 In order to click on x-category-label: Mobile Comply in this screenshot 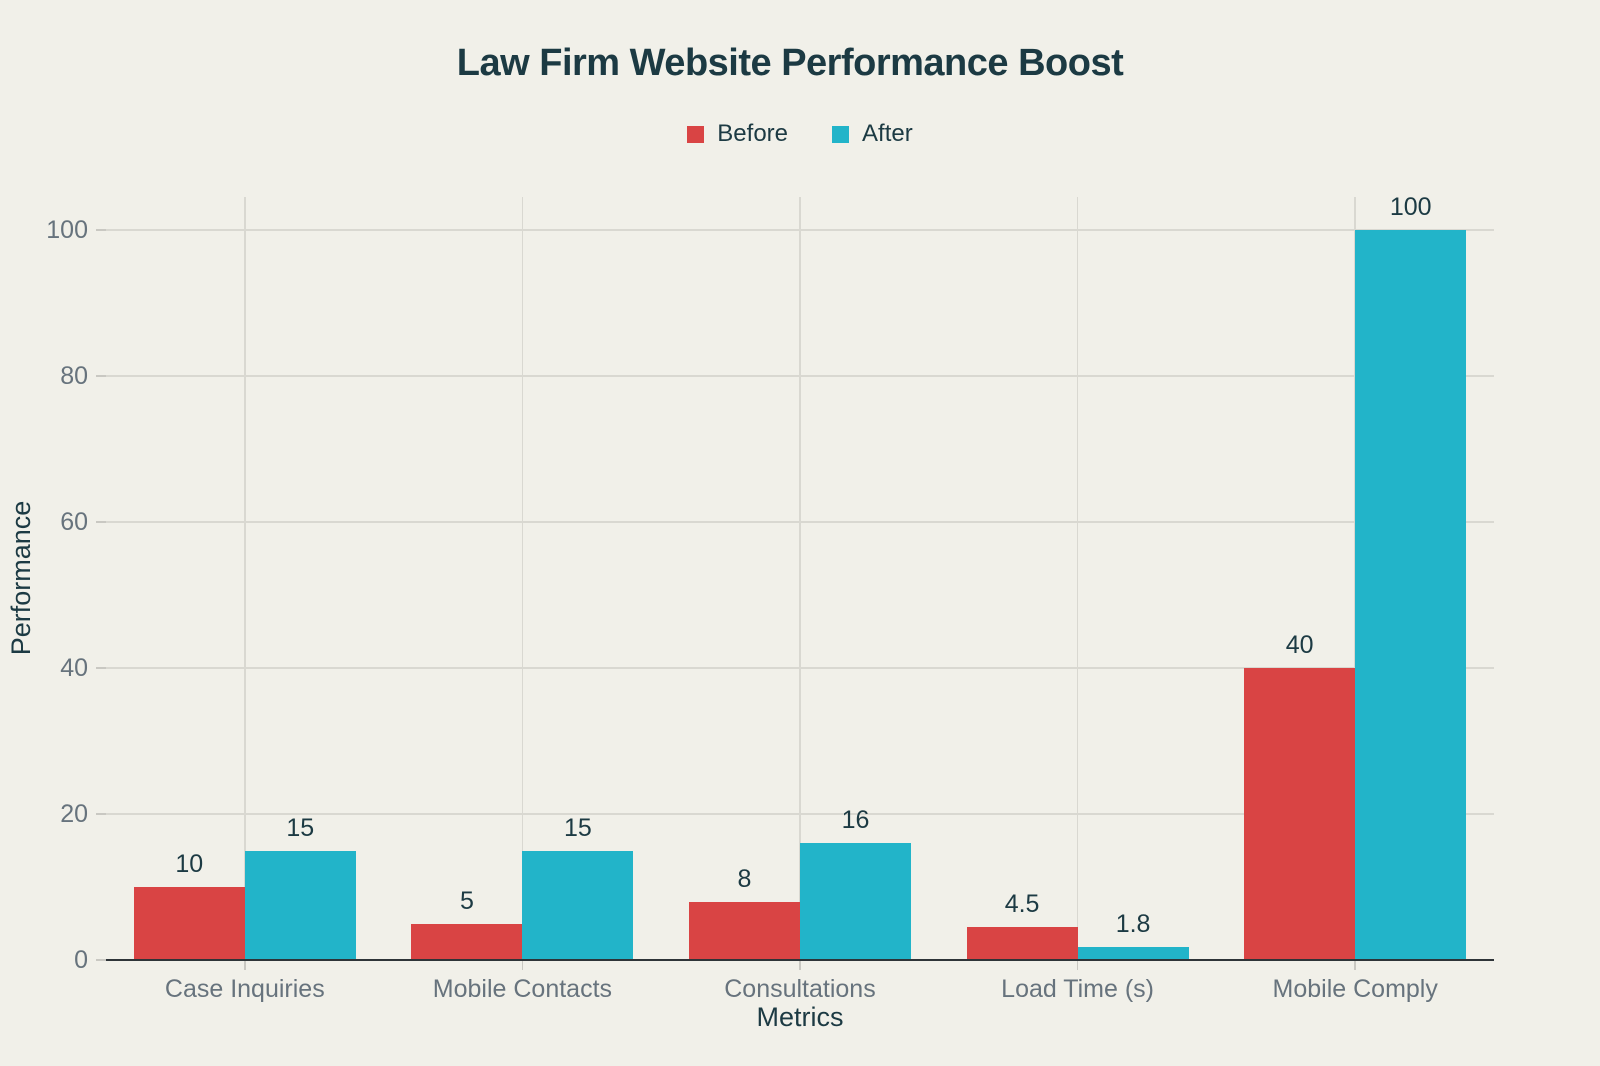, I will do `click(1355, 989)`.